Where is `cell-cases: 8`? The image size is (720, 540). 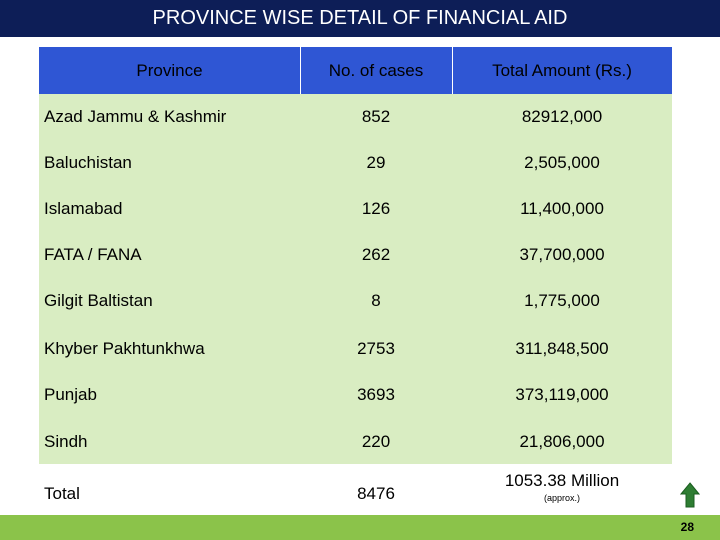 cell-cases: 8 is located at coordinates (376, 300).